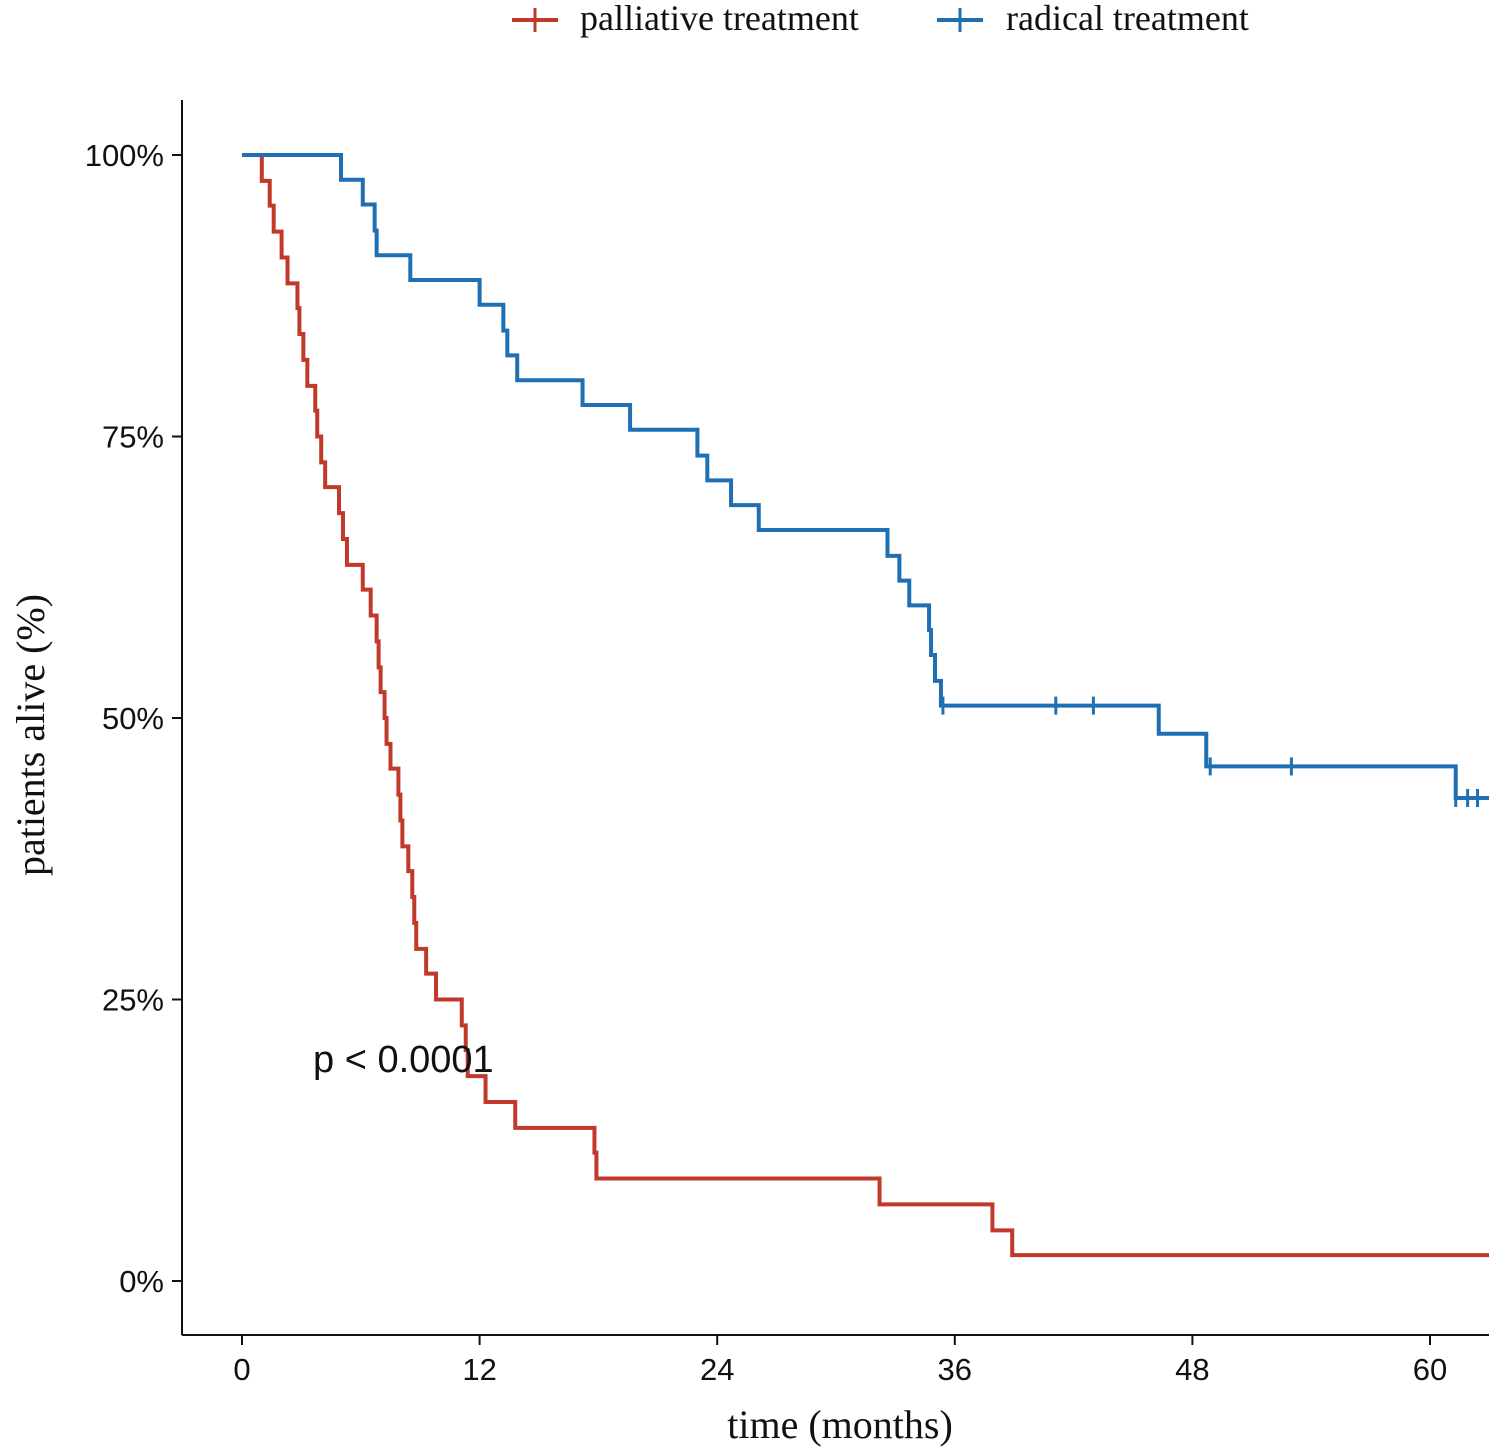 The width and height of the screenshot is (1489, 1453). Describe the element at coordinates (479, 1369) in the screenshot. I see `x-tick-label: 12` at that location.